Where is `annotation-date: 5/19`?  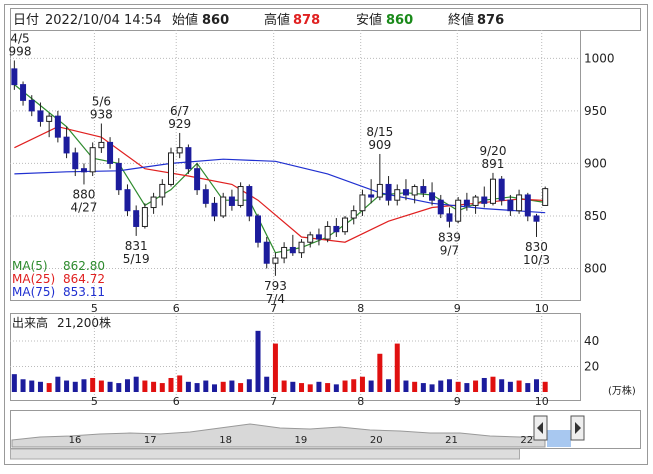
annotation-date: 5/19 is located at coordinates (136, 259).